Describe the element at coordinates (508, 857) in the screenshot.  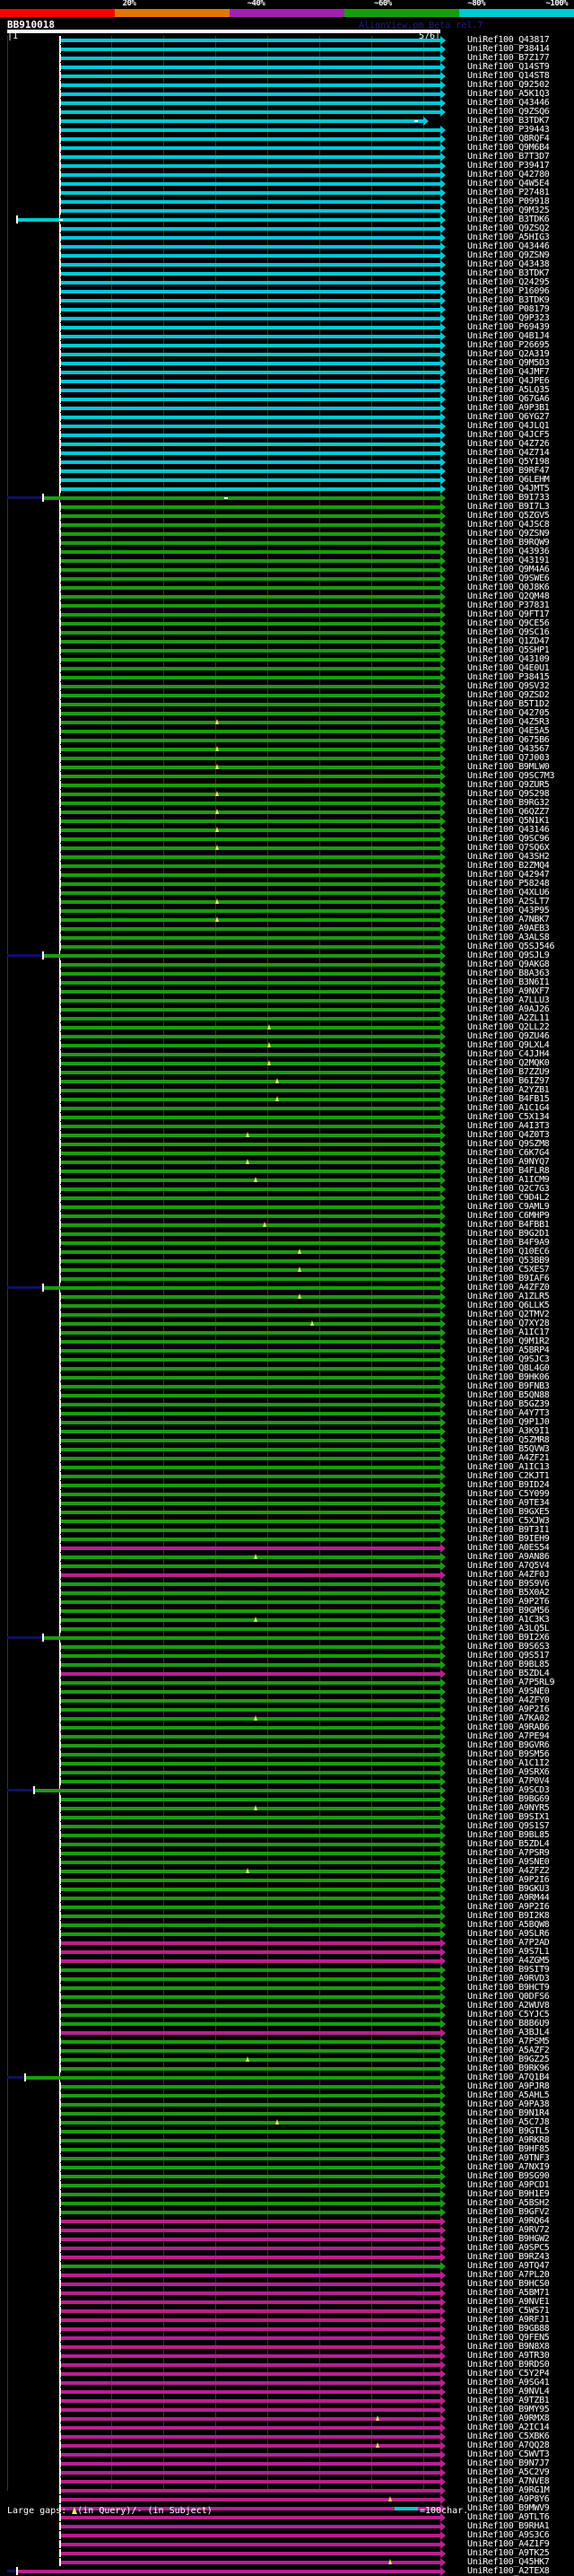
I see `hit-label: UniRef100_Q43SH2` at that location.